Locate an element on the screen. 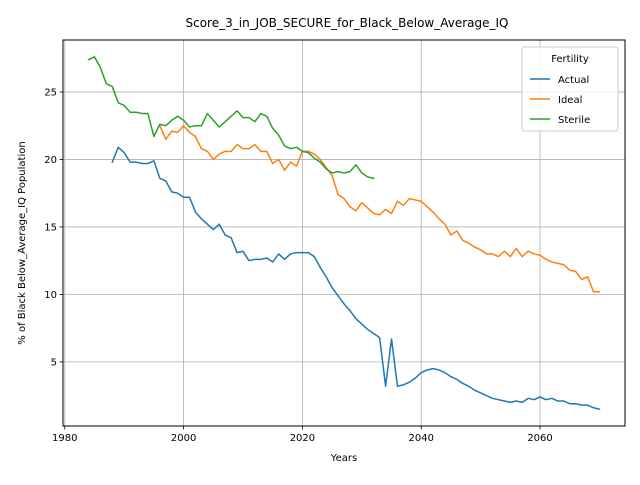  y-tick-label: 25 is located at coordinates (50, 92).